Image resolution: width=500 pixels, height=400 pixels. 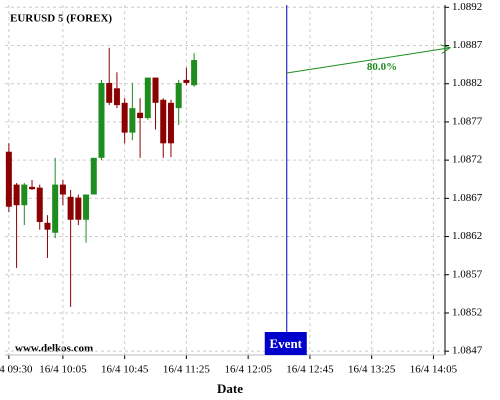 What do you see at coordinates (61, 19) in the screenshot?
I see `chart-title: EURUSD 5 (FOREX)` at bounding box center [61, 19].